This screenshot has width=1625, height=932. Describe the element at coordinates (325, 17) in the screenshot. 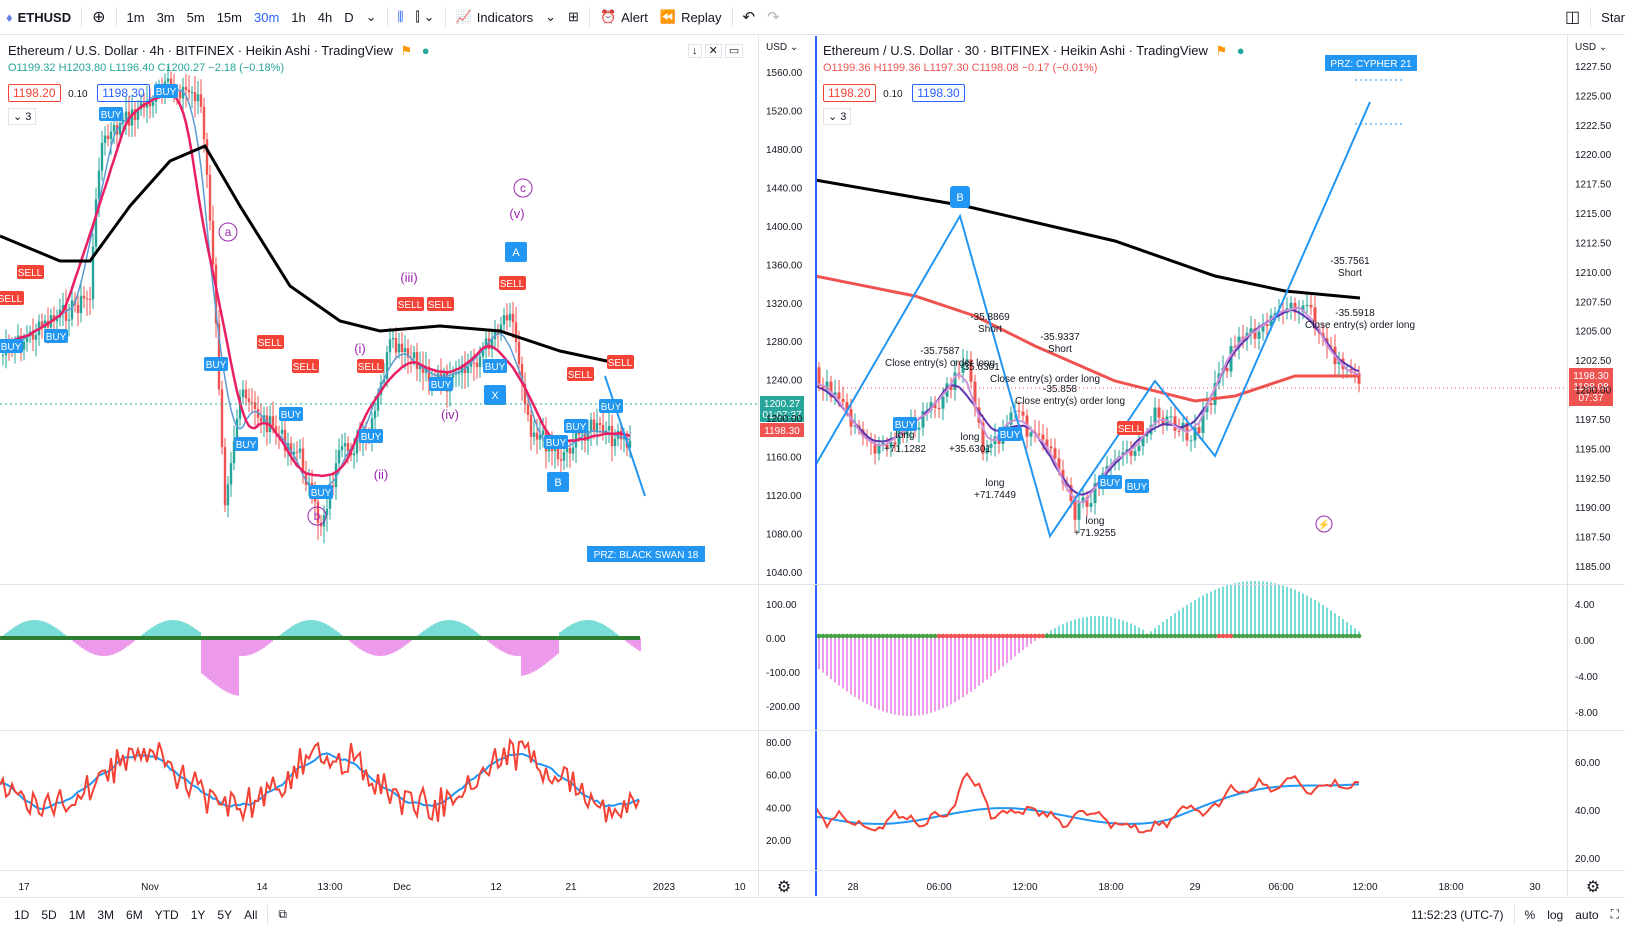

I see `interval-4h: 4h` at that location.